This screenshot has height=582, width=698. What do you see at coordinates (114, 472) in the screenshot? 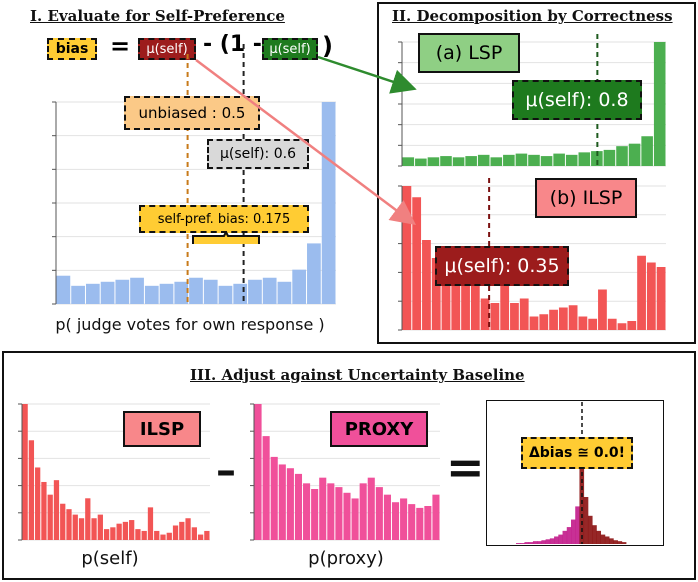
I see `ilsp-small-histogram` at bounding box center [114, 472].